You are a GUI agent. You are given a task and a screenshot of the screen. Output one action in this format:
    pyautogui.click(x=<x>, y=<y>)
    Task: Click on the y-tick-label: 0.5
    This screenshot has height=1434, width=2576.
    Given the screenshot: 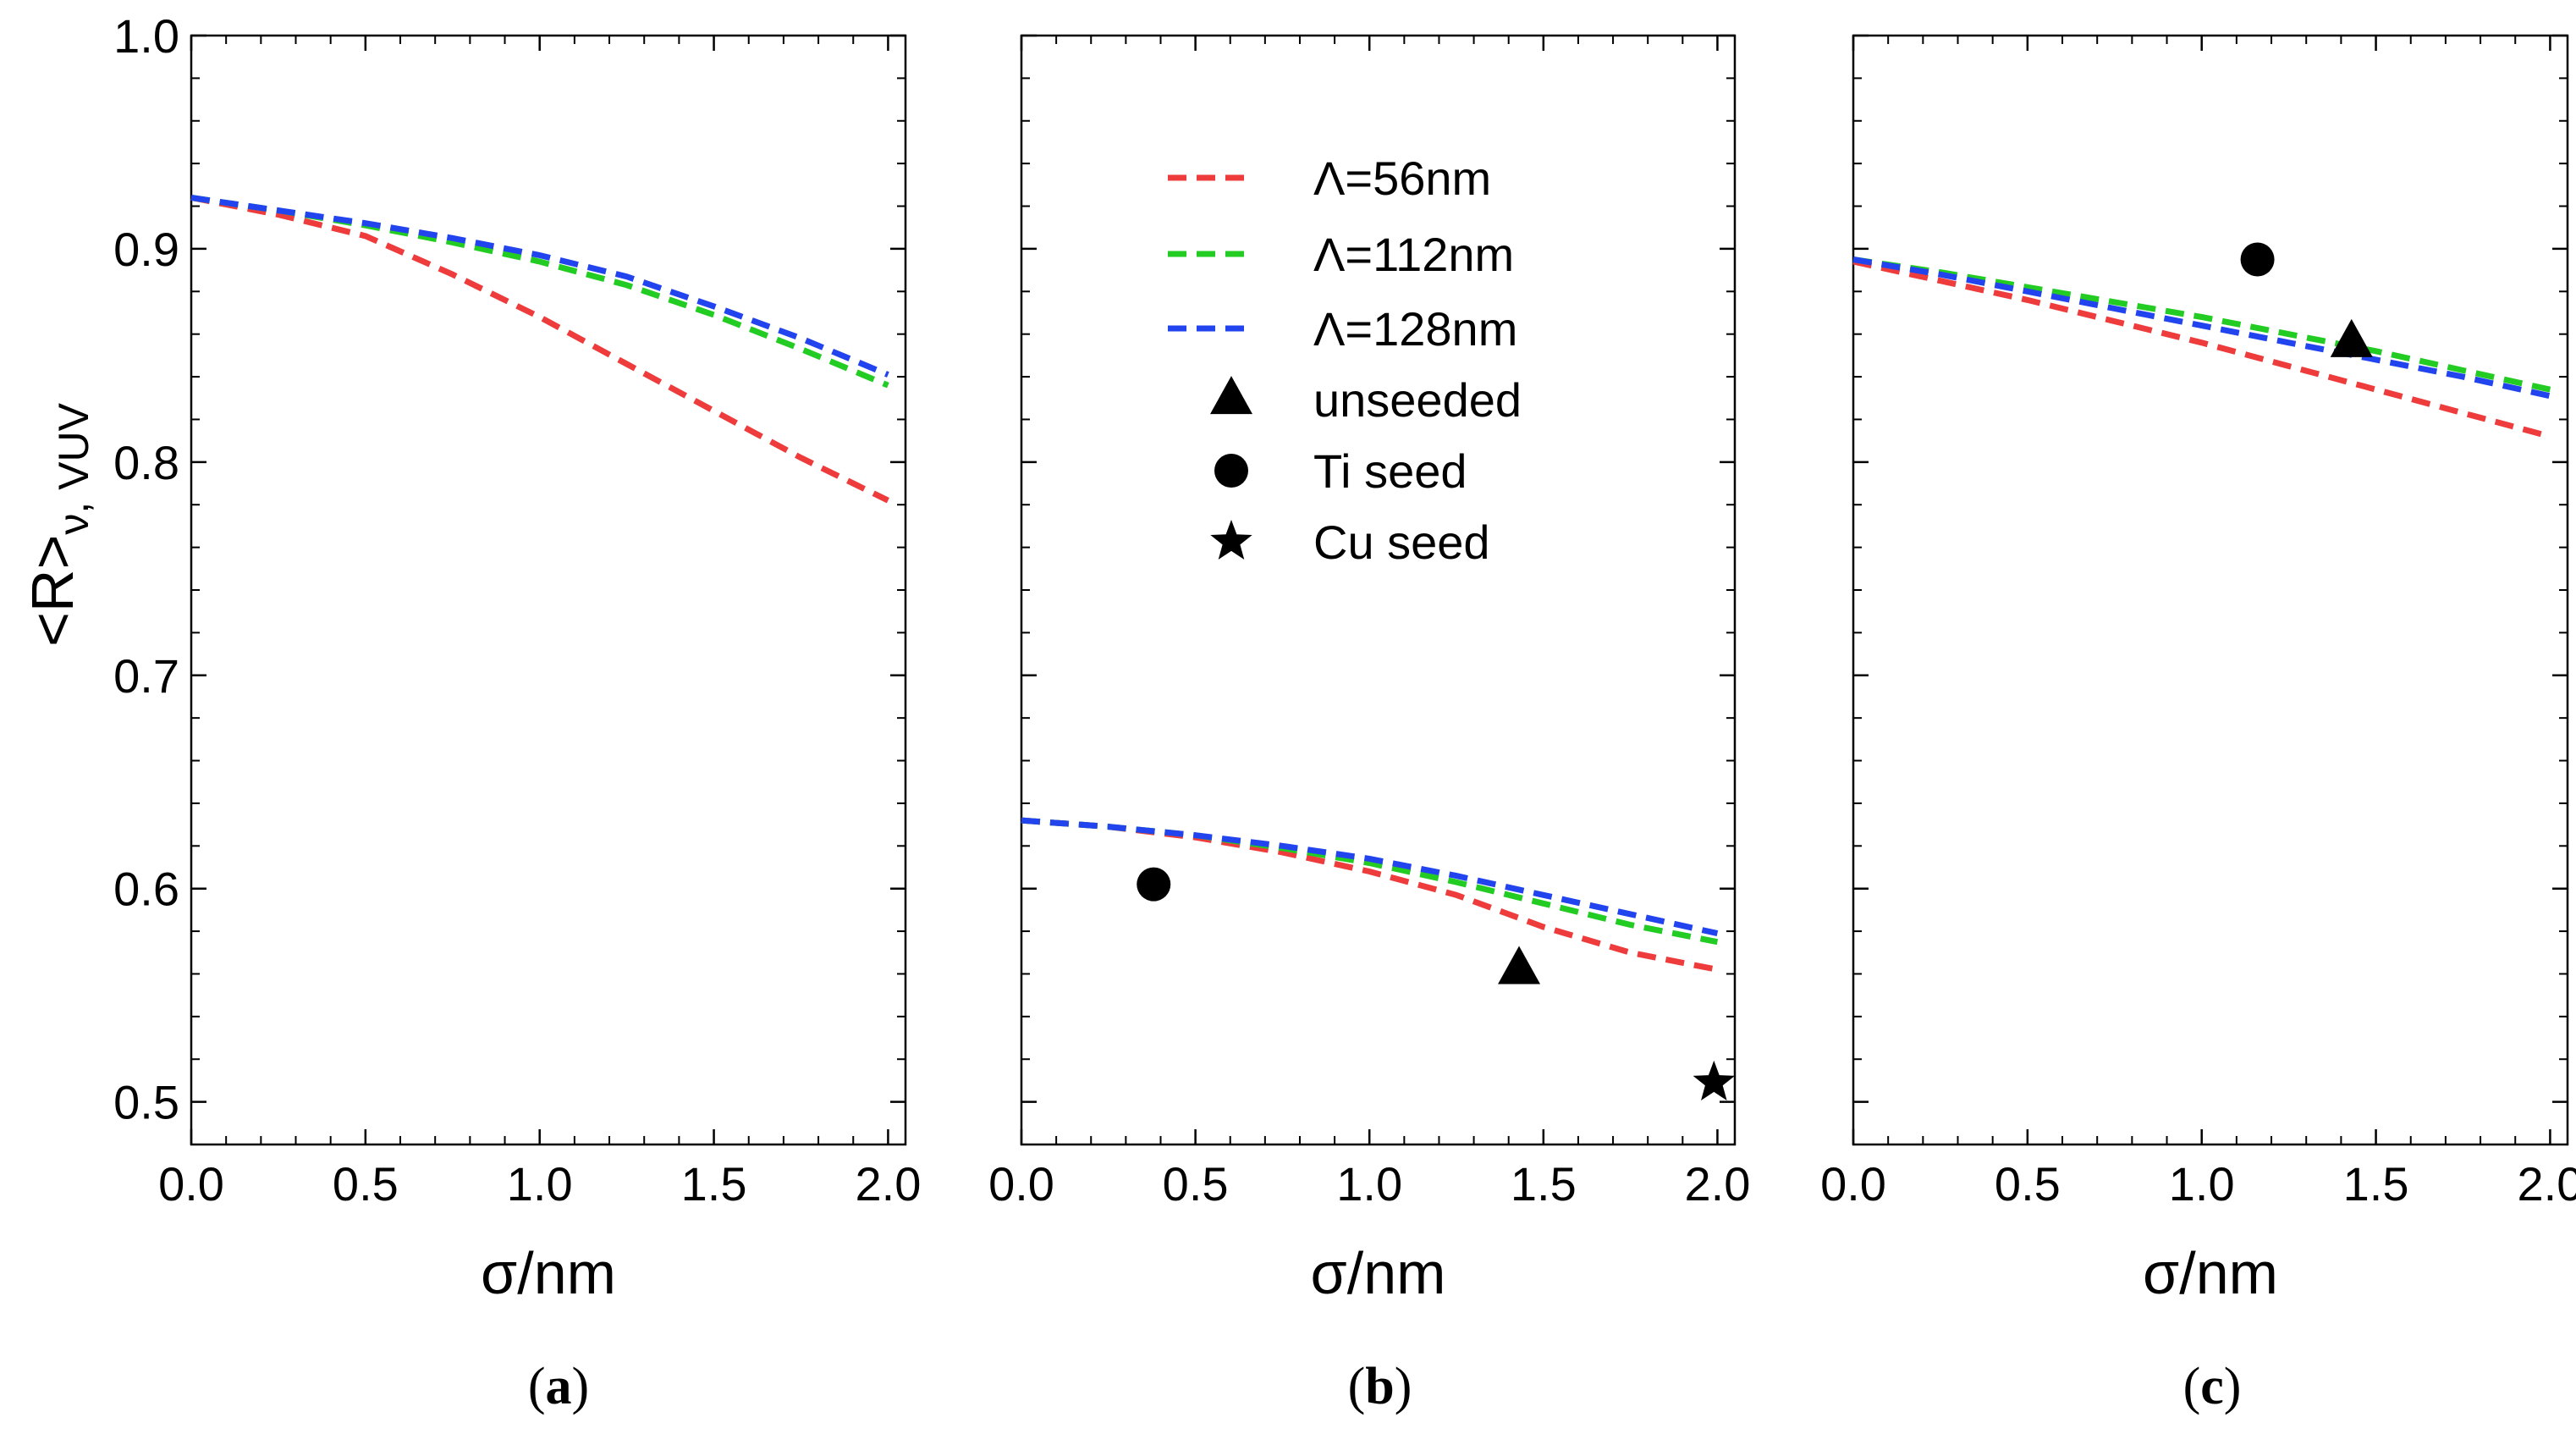 What is the action you would take?
    pyautogui.click(x=146, y=1102)
    